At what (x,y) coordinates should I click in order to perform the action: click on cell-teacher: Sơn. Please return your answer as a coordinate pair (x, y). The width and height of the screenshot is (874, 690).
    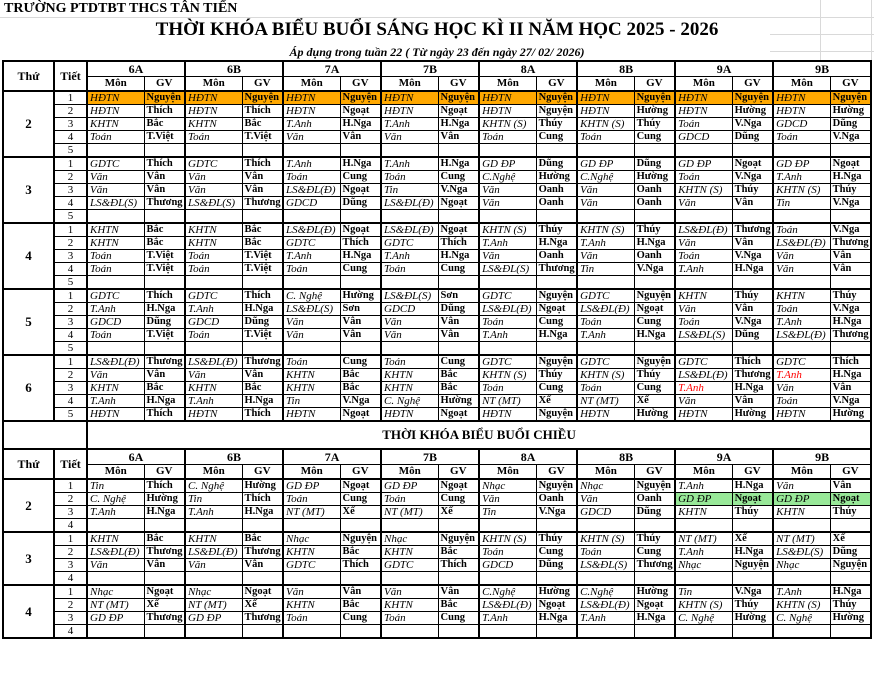
    Looking at the image, I should click on (360, 309).